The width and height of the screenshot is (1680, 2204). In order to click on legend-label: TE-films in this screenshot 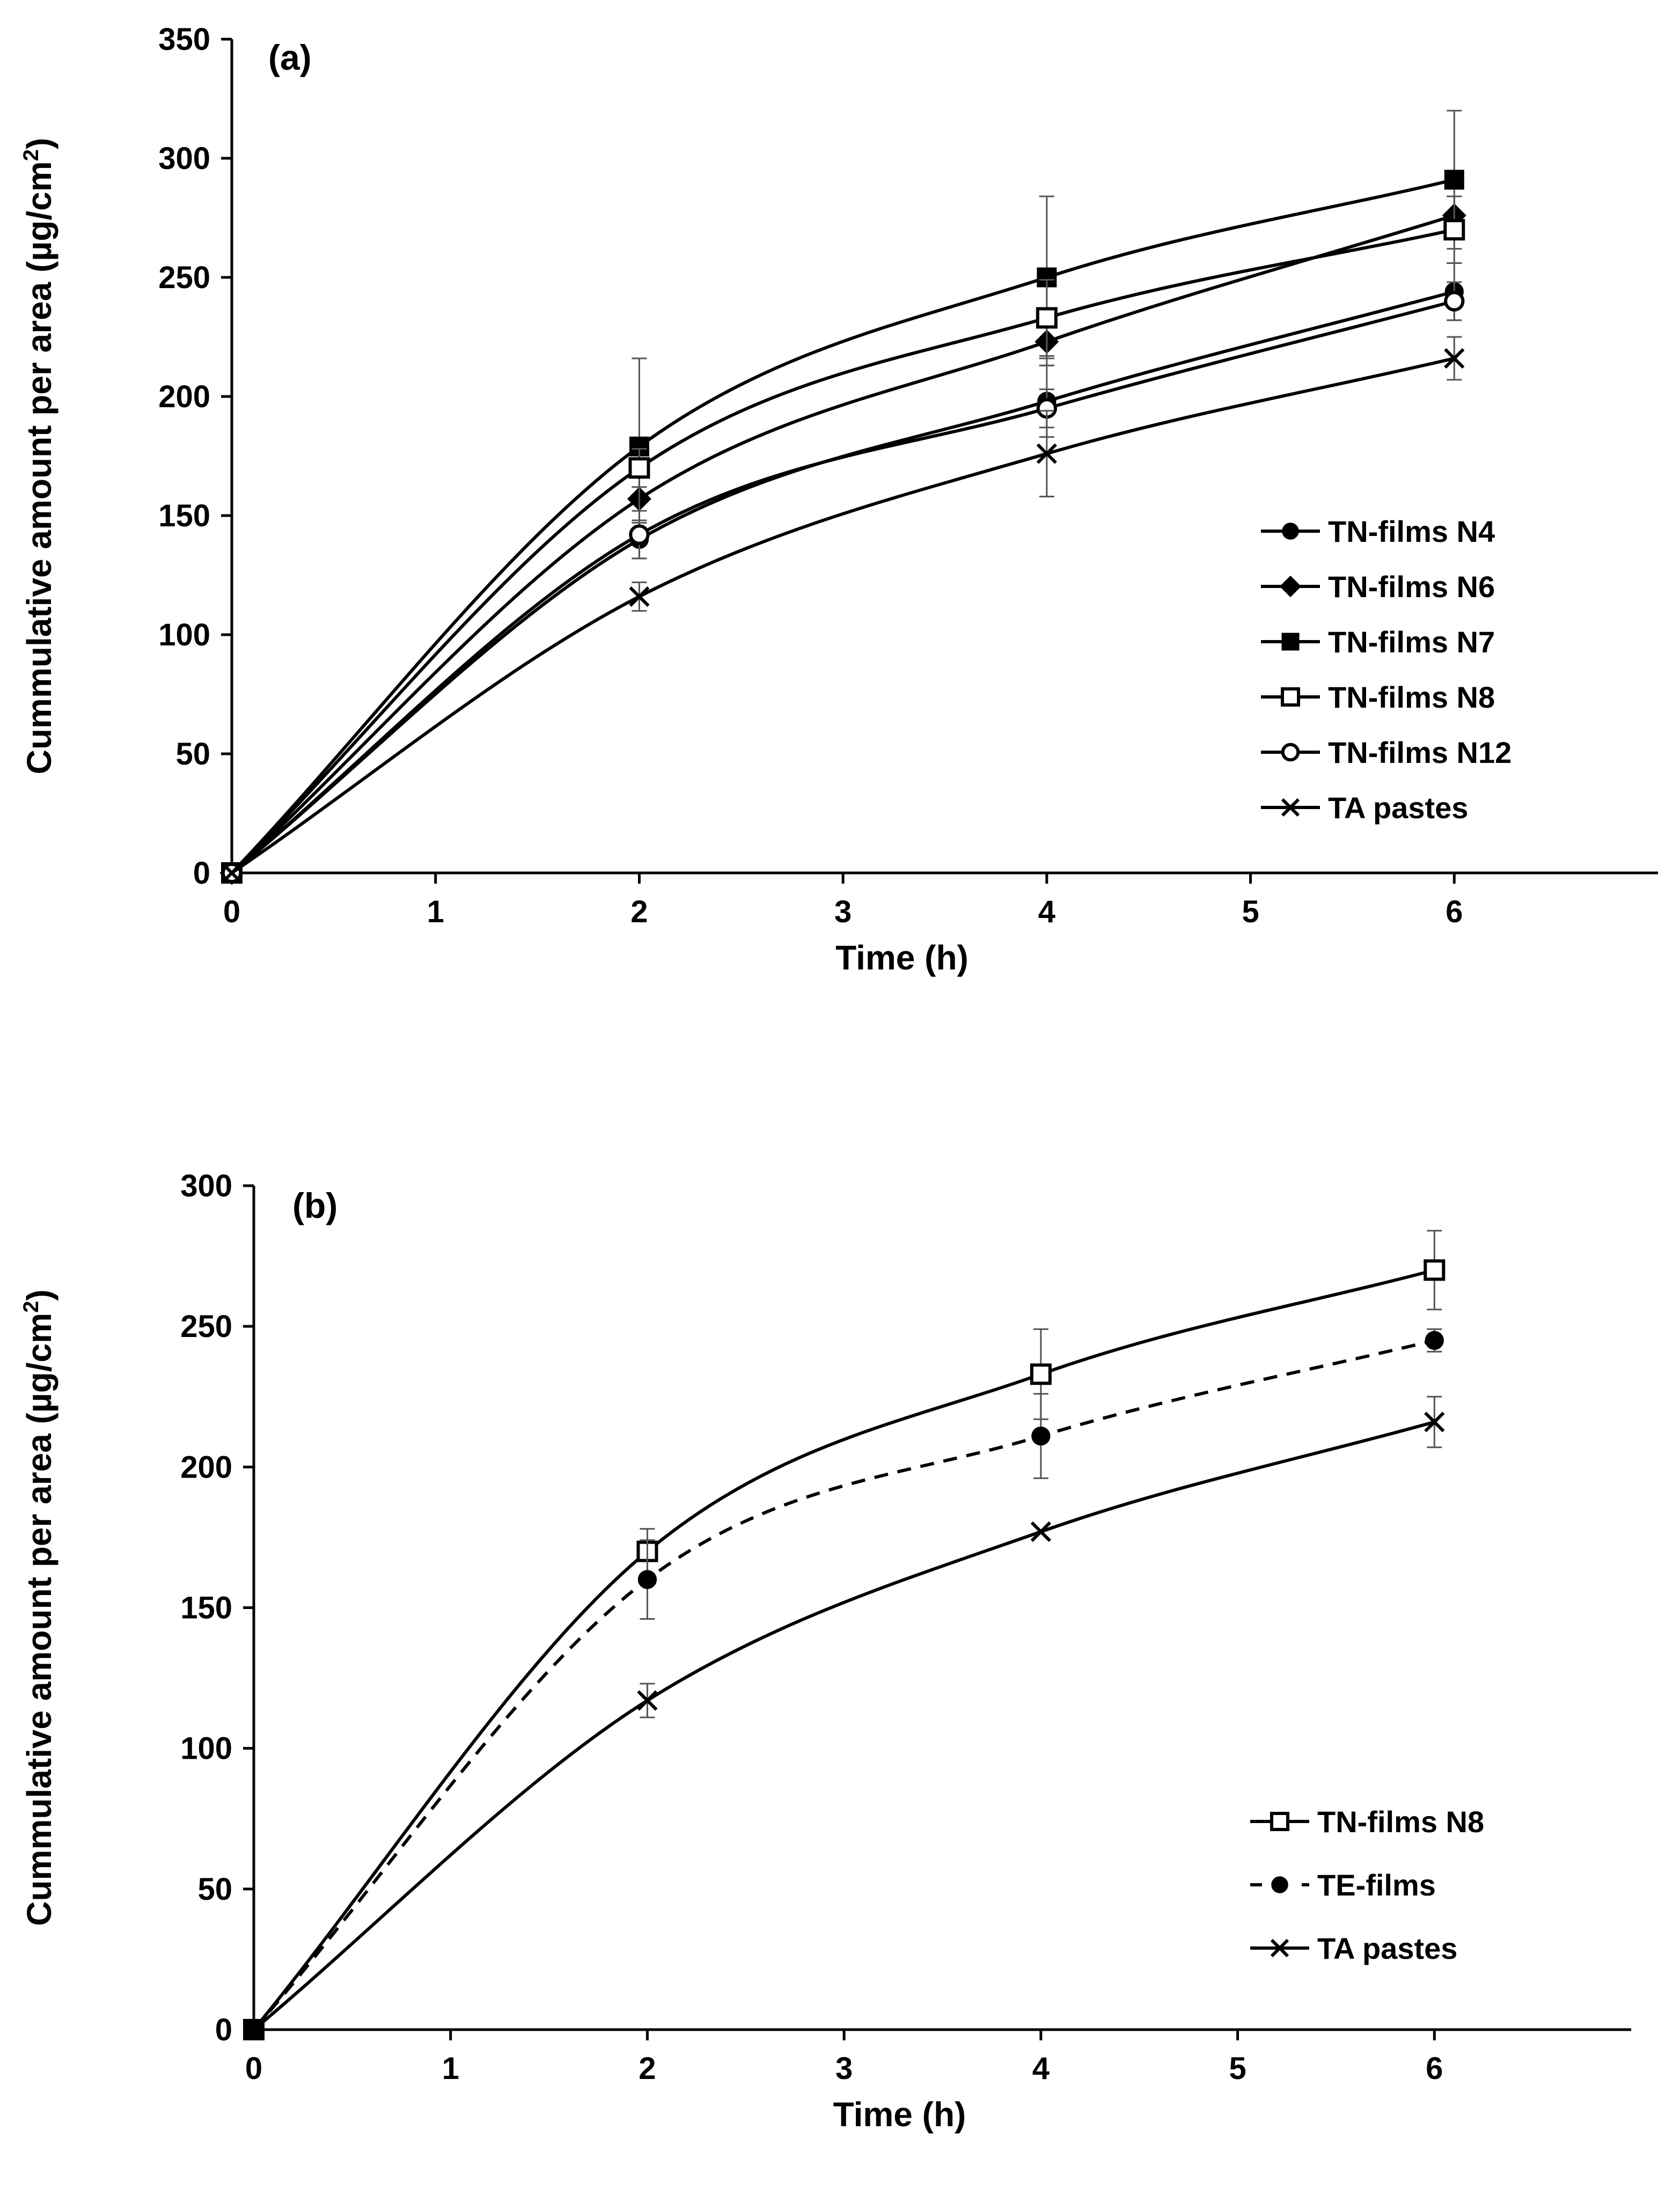, I will do `click(1376, 1885)`.